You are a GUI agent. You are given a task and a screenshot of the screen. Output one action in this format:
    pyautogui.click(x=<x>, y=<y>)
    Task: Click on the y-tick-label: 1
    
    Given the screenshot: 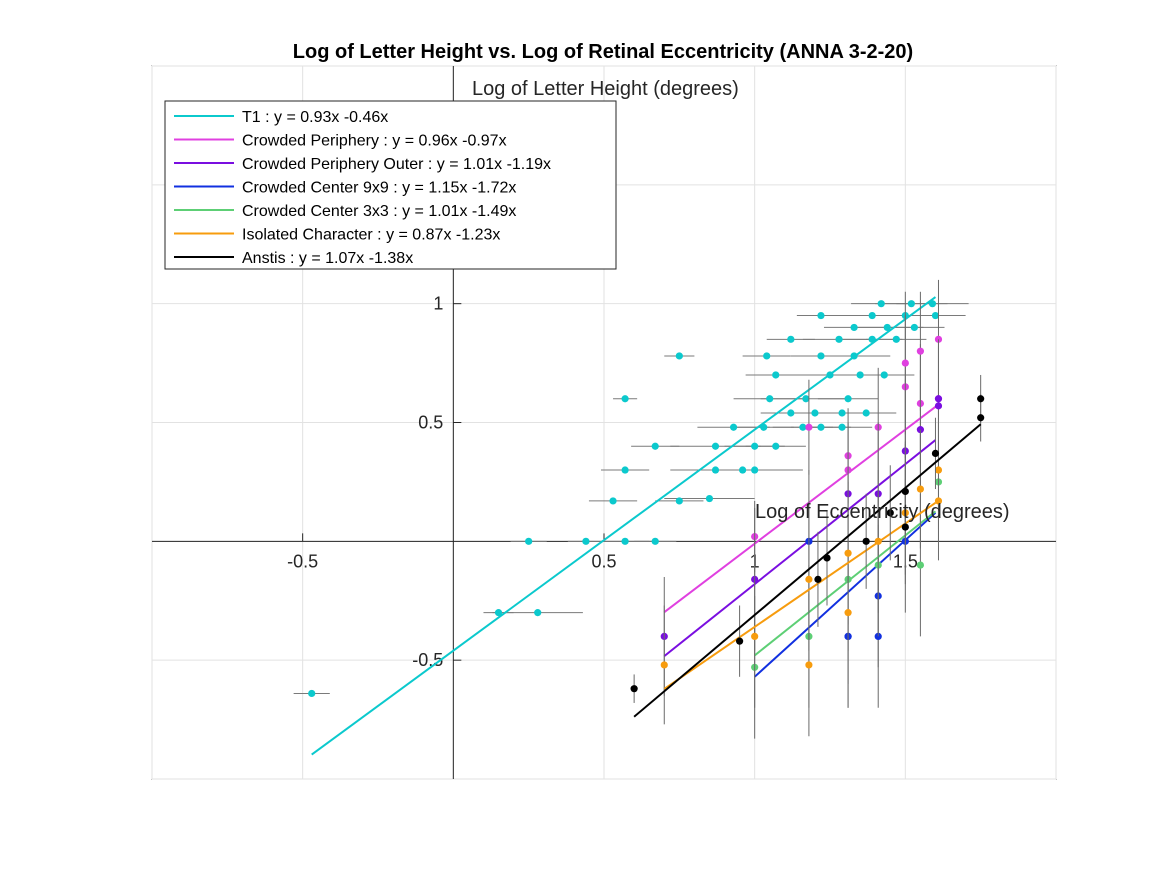 What is the action you would take?
    pyautogui.click(x=438, y=304)
    